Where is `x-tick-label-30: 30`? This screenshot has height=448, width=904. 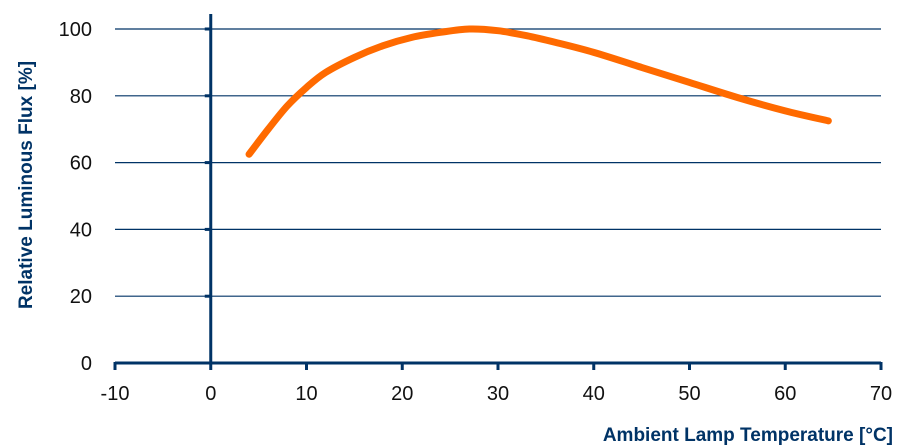
x-tick-label-30: 30 is located at coordinates (498, 394).